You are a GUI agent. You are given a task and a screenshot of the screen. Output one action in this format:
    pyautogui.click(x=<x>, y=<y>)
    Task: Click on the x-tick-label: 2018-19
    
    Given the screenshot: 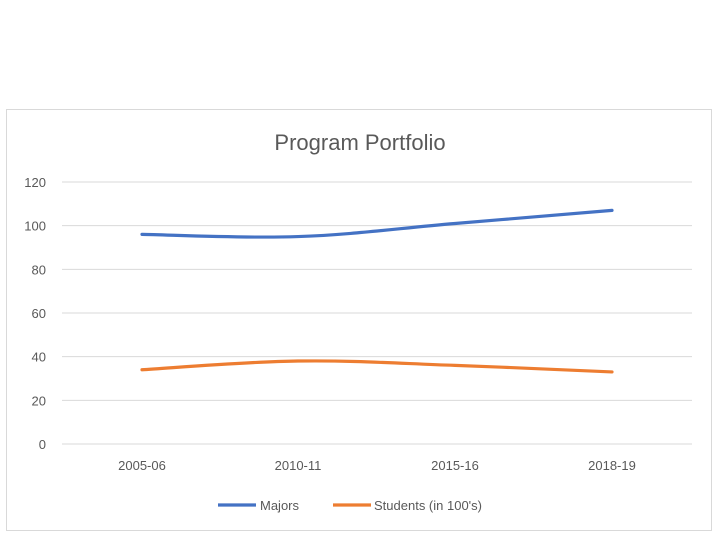 What is the action you would take?
    pyautogui.click(x=612, y=465)
    